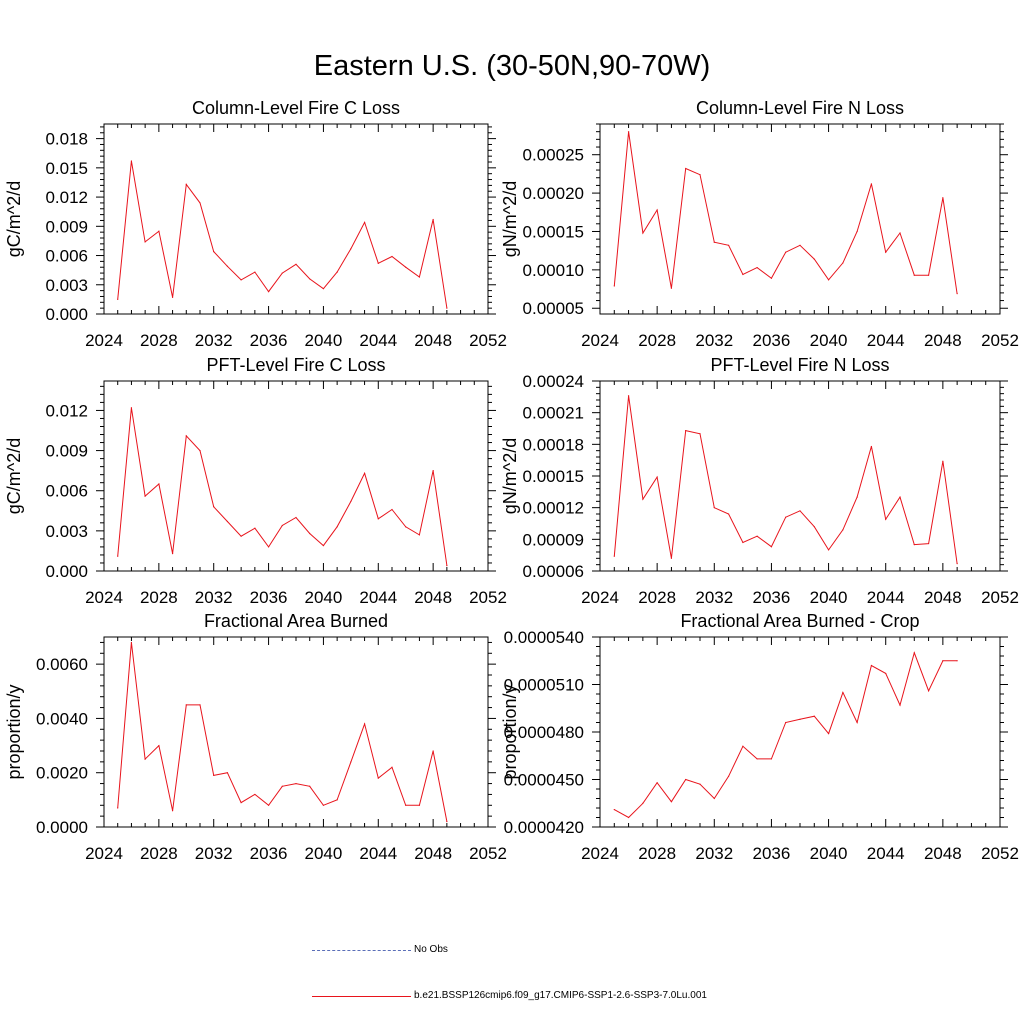 The width and height of the screenshot is (1024, 1024). I want to click on y-tick-label: 0.00012, so click(553, 508).